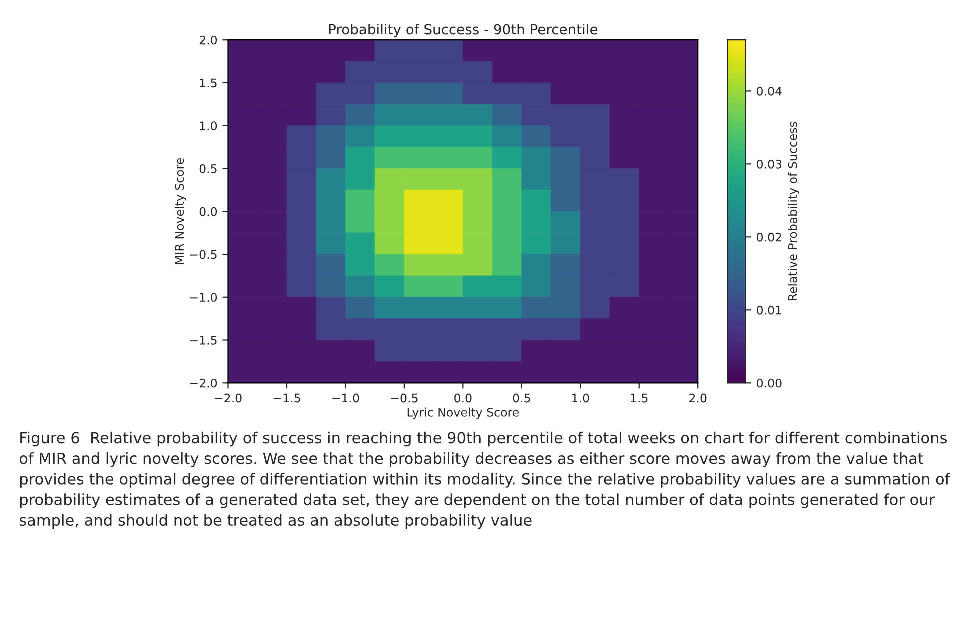 This screenshot has height=617, width=955. Describe the element at coordinates (769, 383) in the screenshot. I see `color-bar-label: 0.00` at that location.